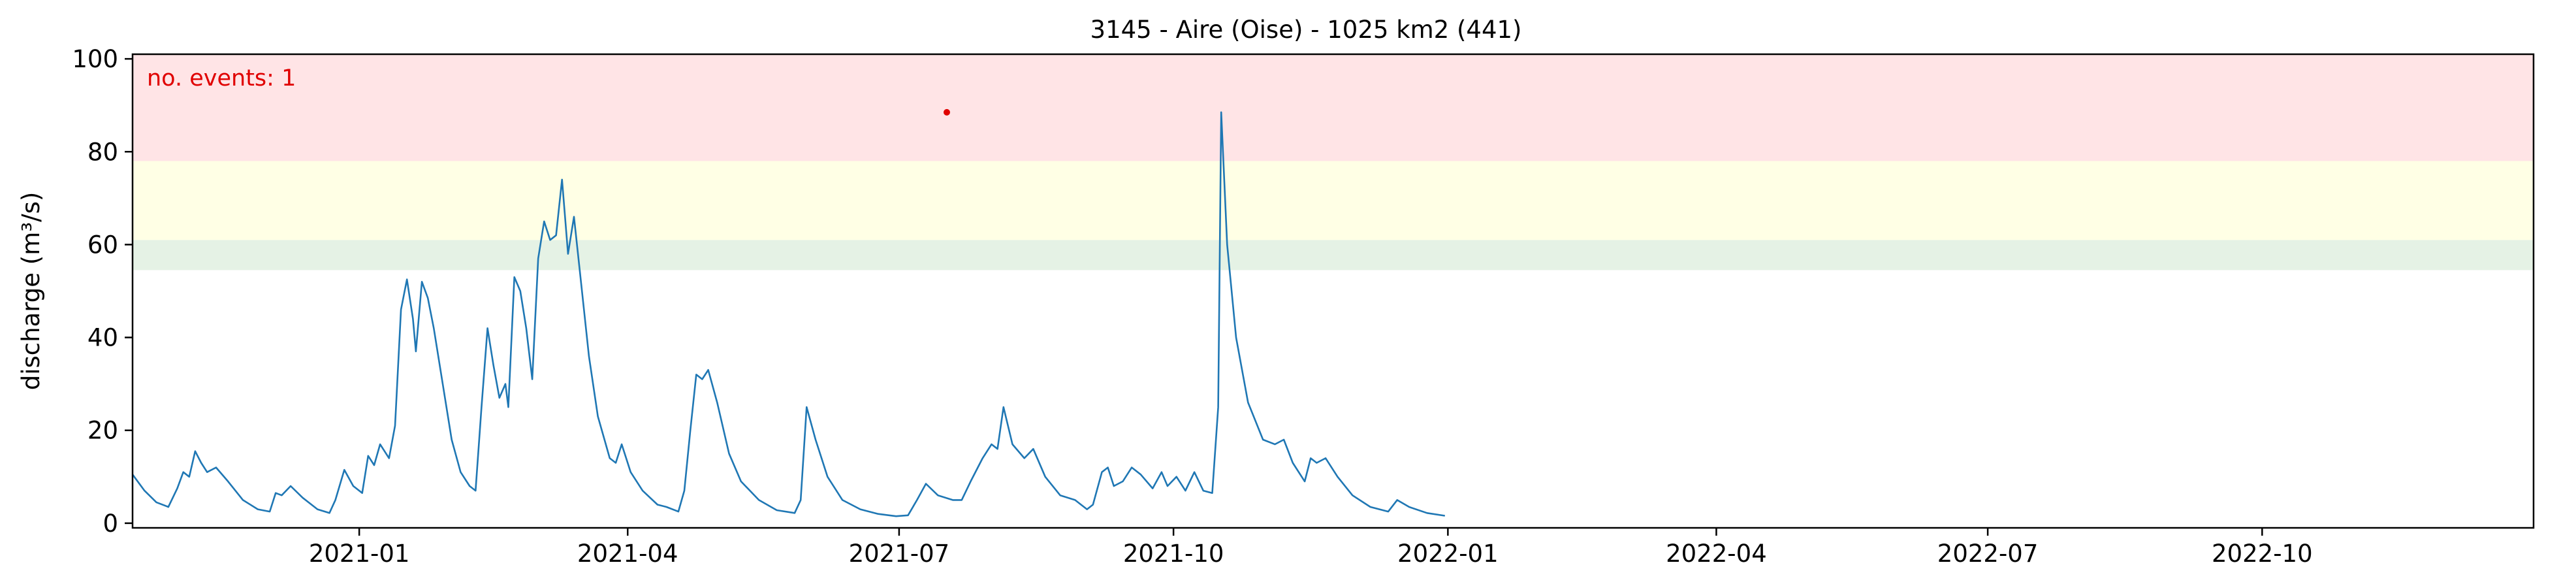  I want to click on x-tick-label-6: 2022-07, so click(1988, 554).